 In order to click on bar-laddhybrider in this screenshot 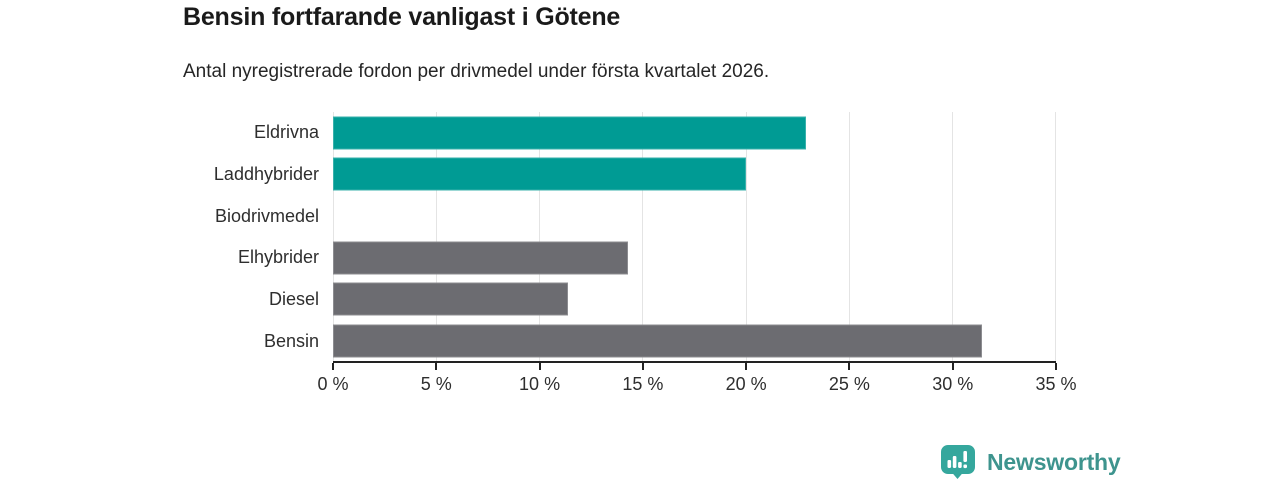, I will do `click(540, 174)`.